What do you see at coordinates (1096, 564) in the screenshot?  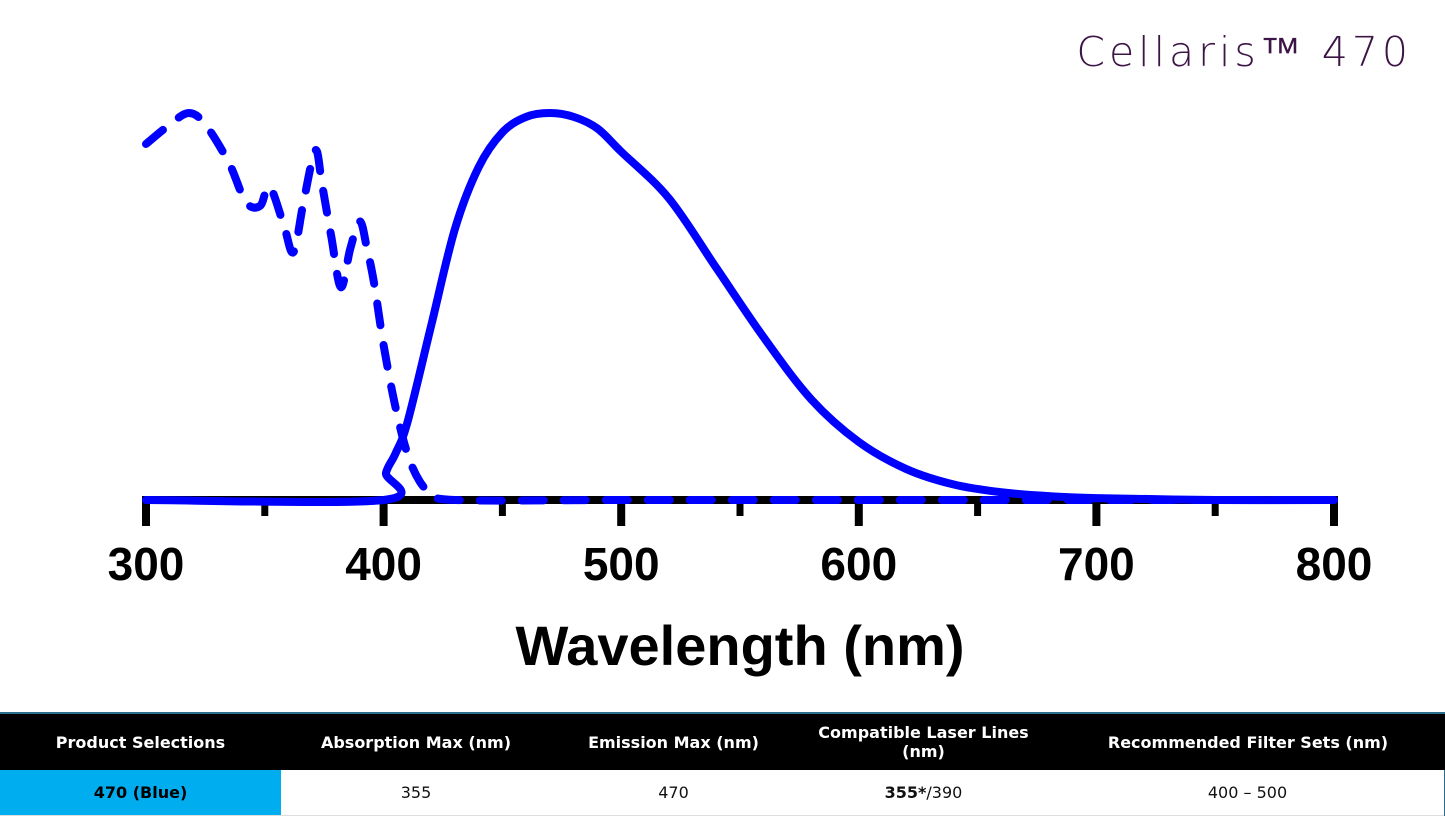 I see `x-tick-label: 700` at bounding box center [1096, 564].